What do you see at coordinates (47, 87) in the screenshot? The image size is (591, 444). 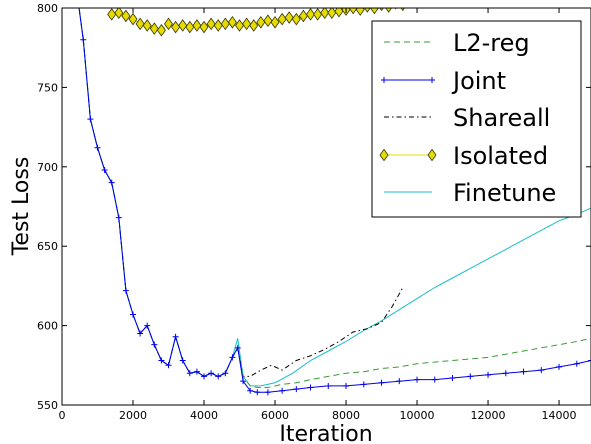 I see `y-tick-label: 750` at bounding box center [47, 87].